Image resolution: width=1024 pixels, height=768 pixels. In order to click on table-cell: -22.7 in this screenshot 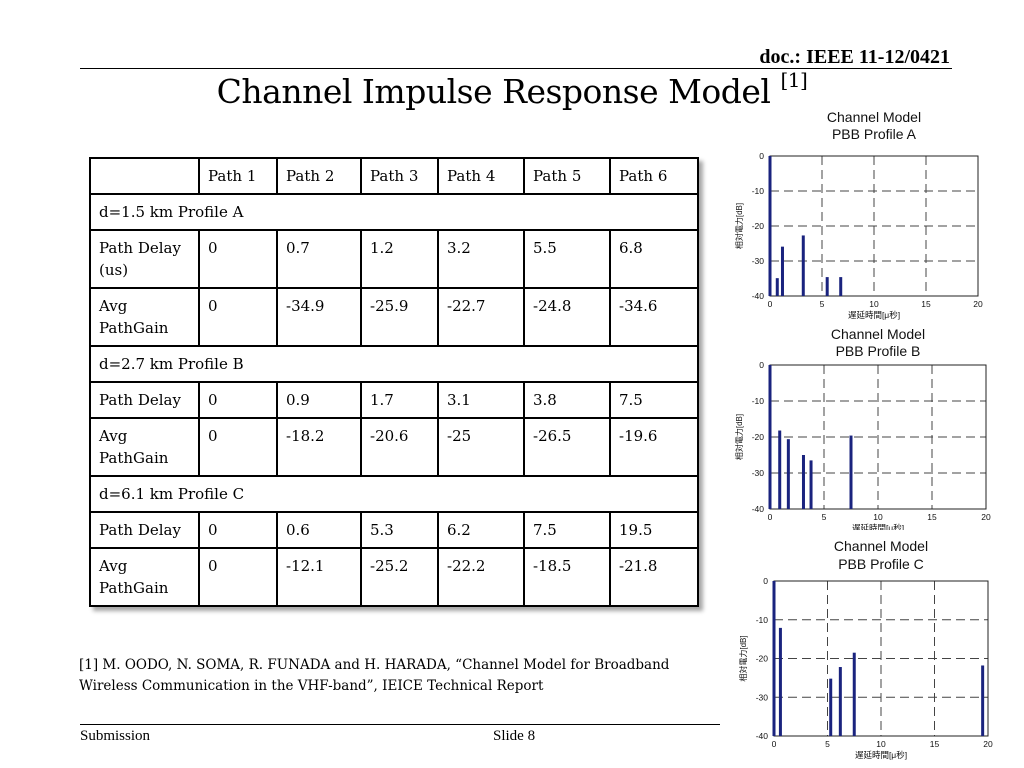, I will do `click(481, 317)`.